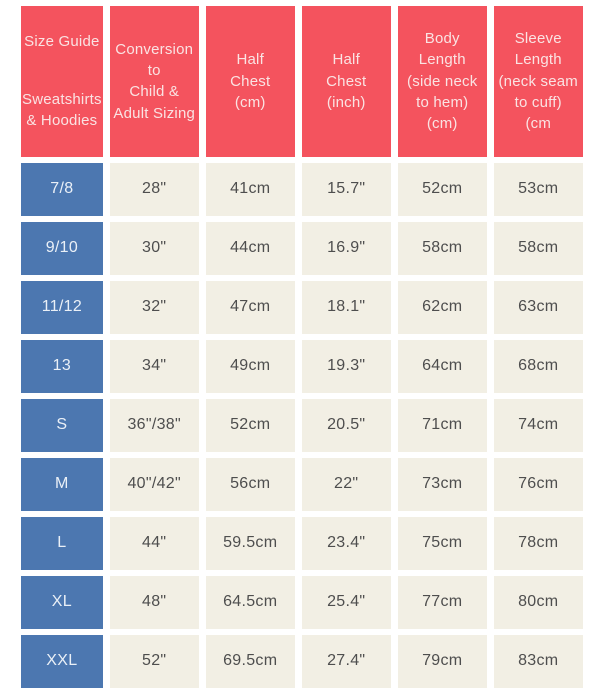 This screenshot has height=694, width=600. I want to click on table-row: XL 48" 64.5cm 25.4" 77cm 80cm, so click(302, 602).